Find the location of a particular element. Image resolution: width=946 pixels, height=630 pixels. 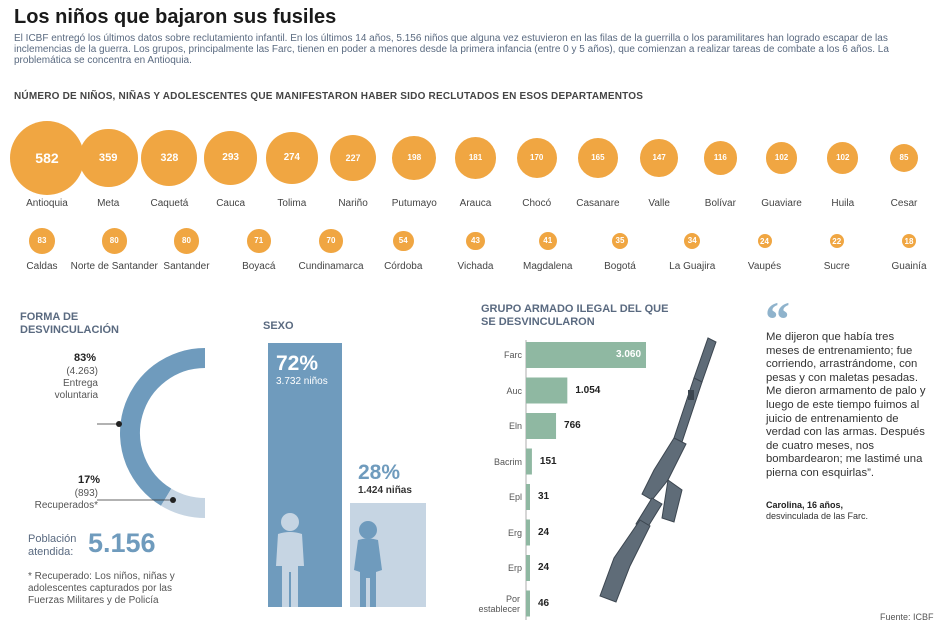

bubble-label-magdalena: Magdalena is located at coordinates (548, 266).